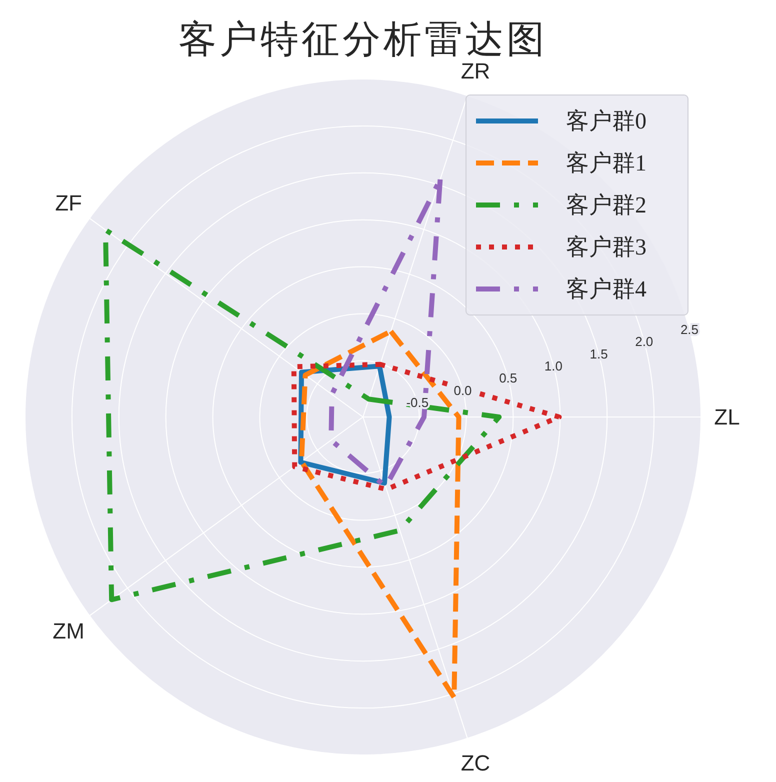 Image resolution: width=776 pixels, height=782 pixels. What do you see at coordinates (606, 121) in the screenshot?
I see `legend-label: 客户群0` at bounding box center [606, 121].